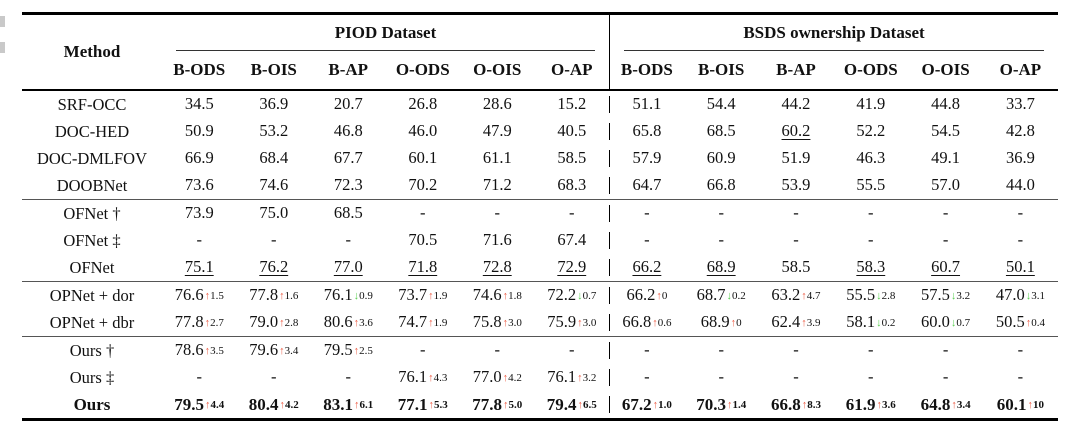  Describe the element at coordinates (721, 69) in the screenshot. I see `column-header-bsds-b-ois: B-OIS` at that location.